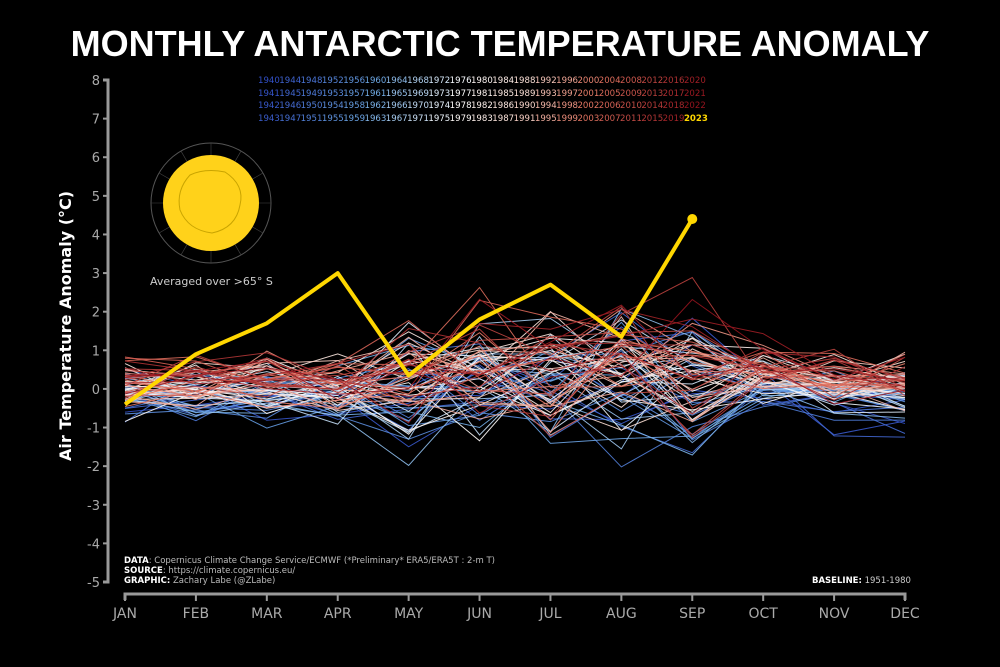 The height and width of the screenshot is (667, 1000). I want to click on legend-year: 2015, so click(652, 118).